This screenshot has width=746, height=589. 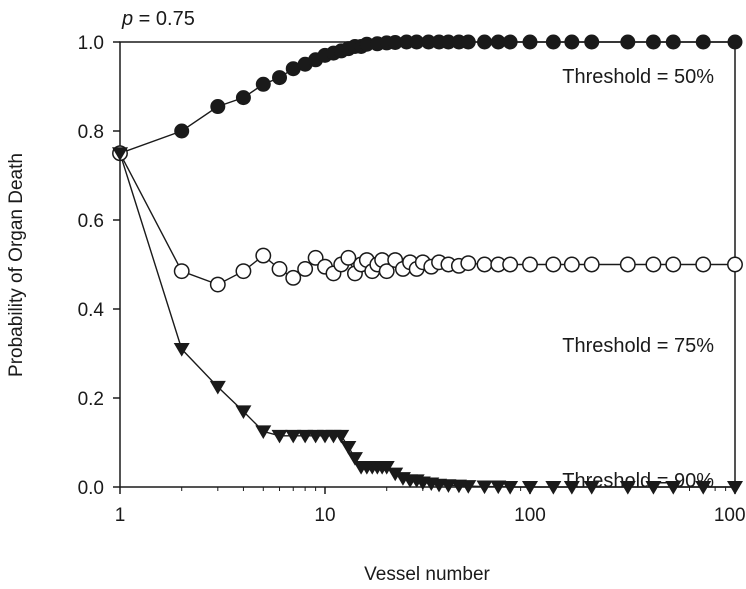 What do you see at coordinates (530, 515) in the screenshot?
I see `x-tick-label: 100` at bounding box center [530, 515].